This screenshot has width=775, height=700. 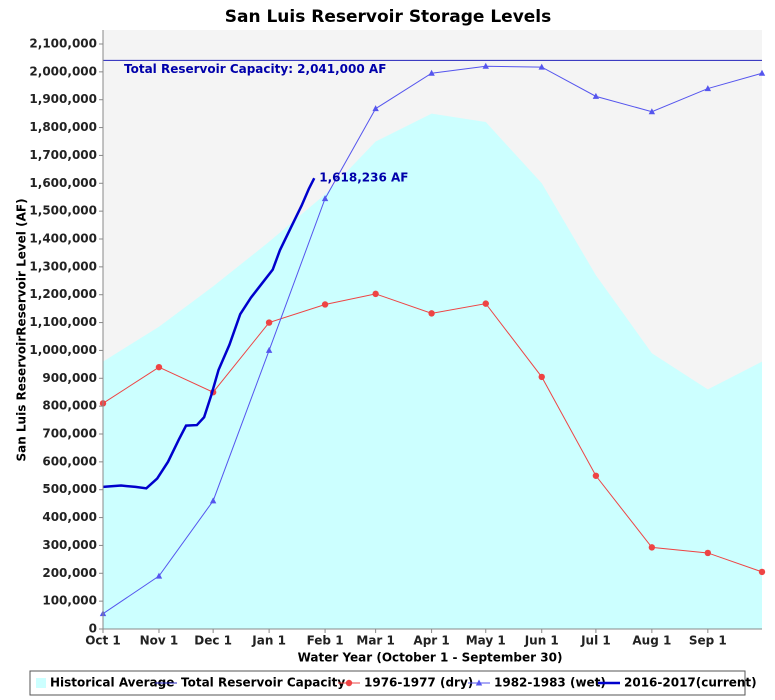 I want to click on y-tick-label: 1,500,000, so click(x=63, y=211).